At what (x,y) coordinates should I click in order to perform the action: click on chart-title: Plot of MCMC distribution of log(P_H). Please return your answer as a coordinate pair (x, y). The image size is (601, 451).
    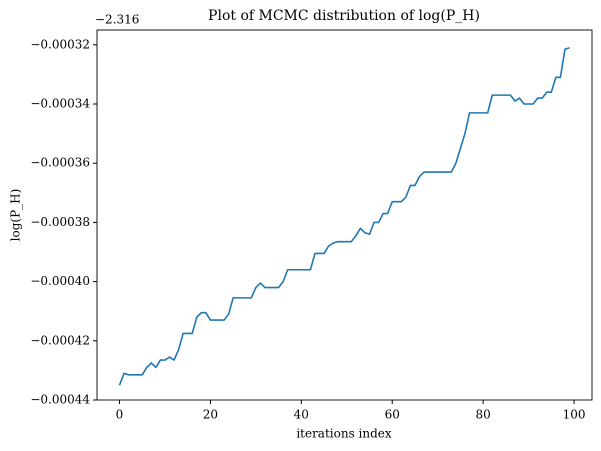
    Looking at the image, I should click on (344, 16).